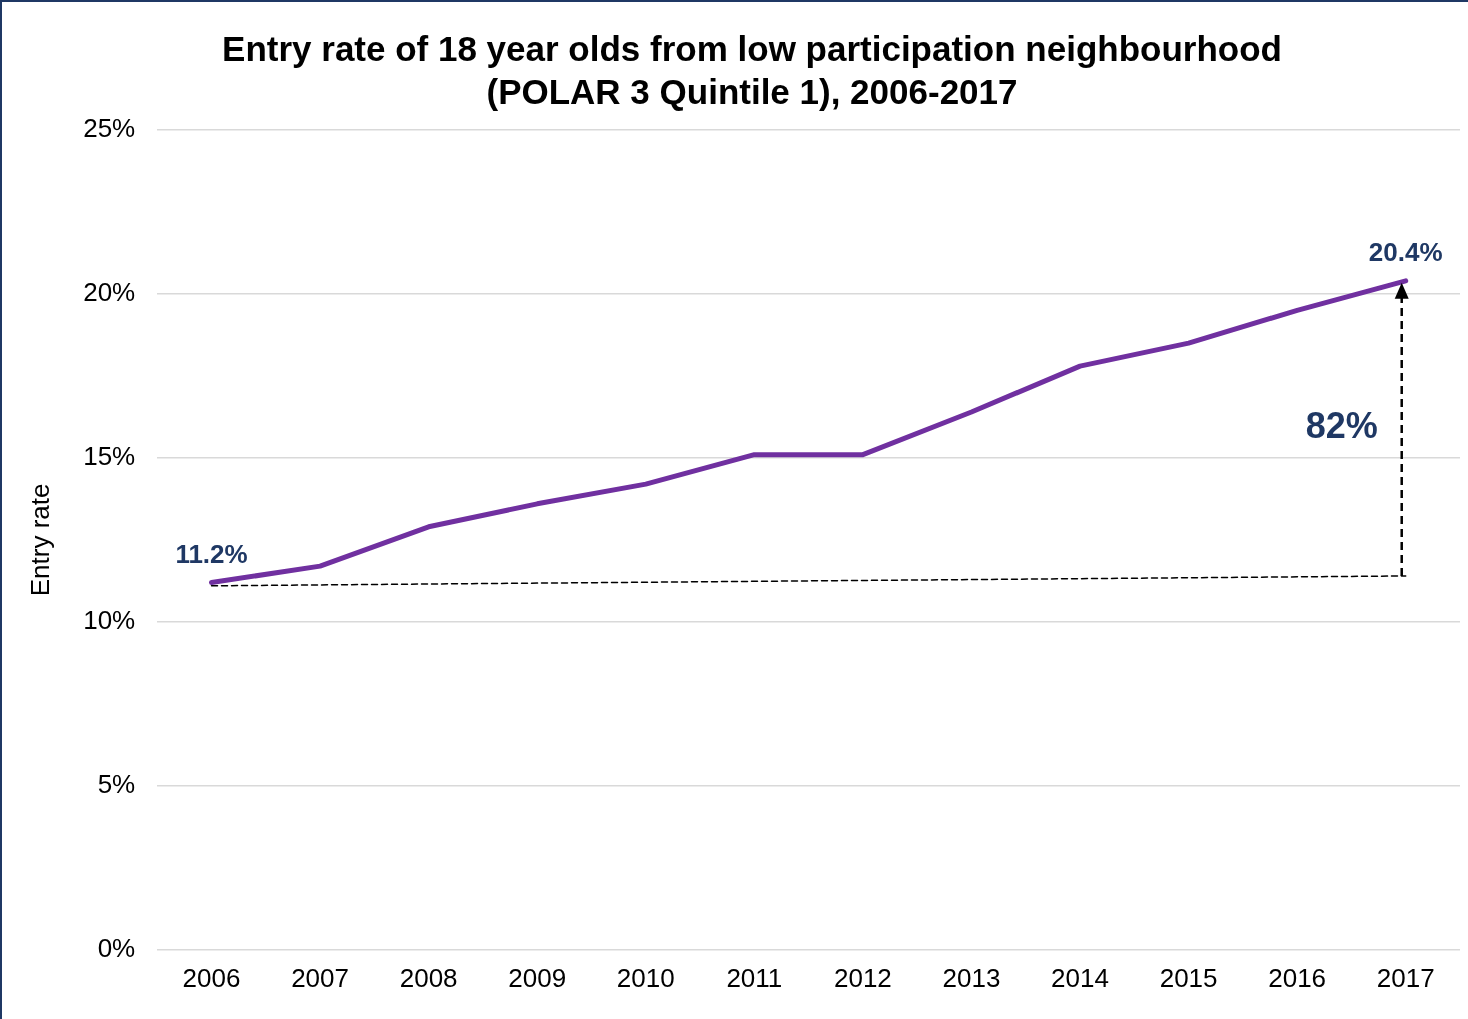 The image size is (1468, 1019). What do you see at coordinates (1341, 426) in the screenshot?
I see `annotation: 82%` at bounding box center [1341, 426].